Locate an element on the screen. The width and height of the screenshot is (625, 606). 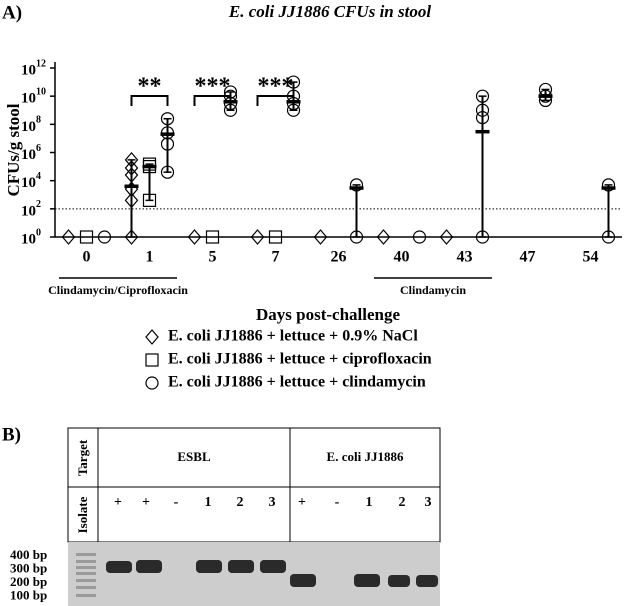
y-tick-superscript: 10 is located at coordinates (41, 91).